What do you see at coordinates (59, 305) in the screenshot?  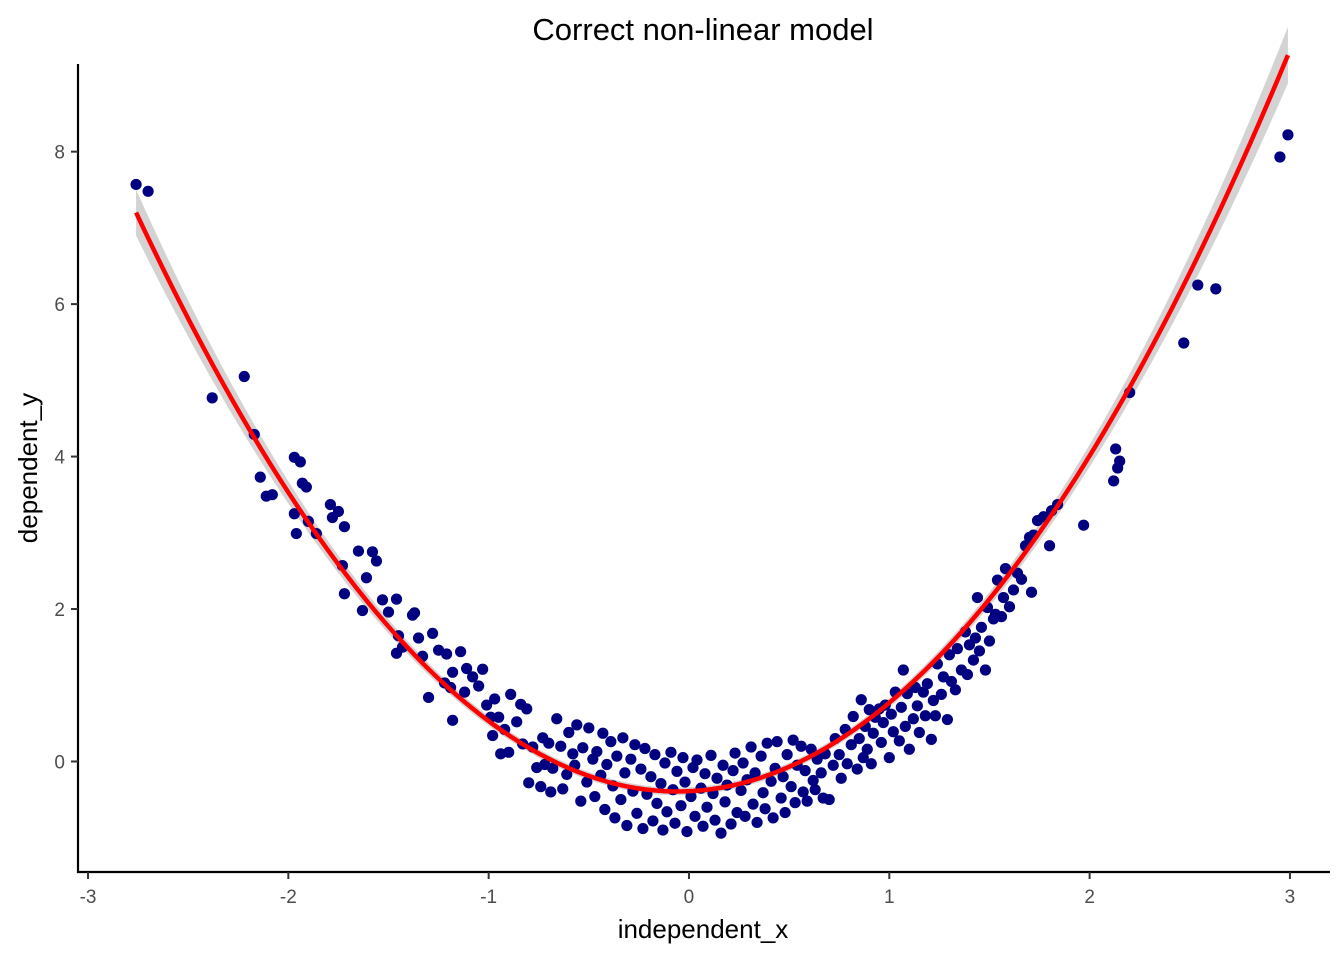 I see `y-tick-label: 6` at bounding box center [59, 305].